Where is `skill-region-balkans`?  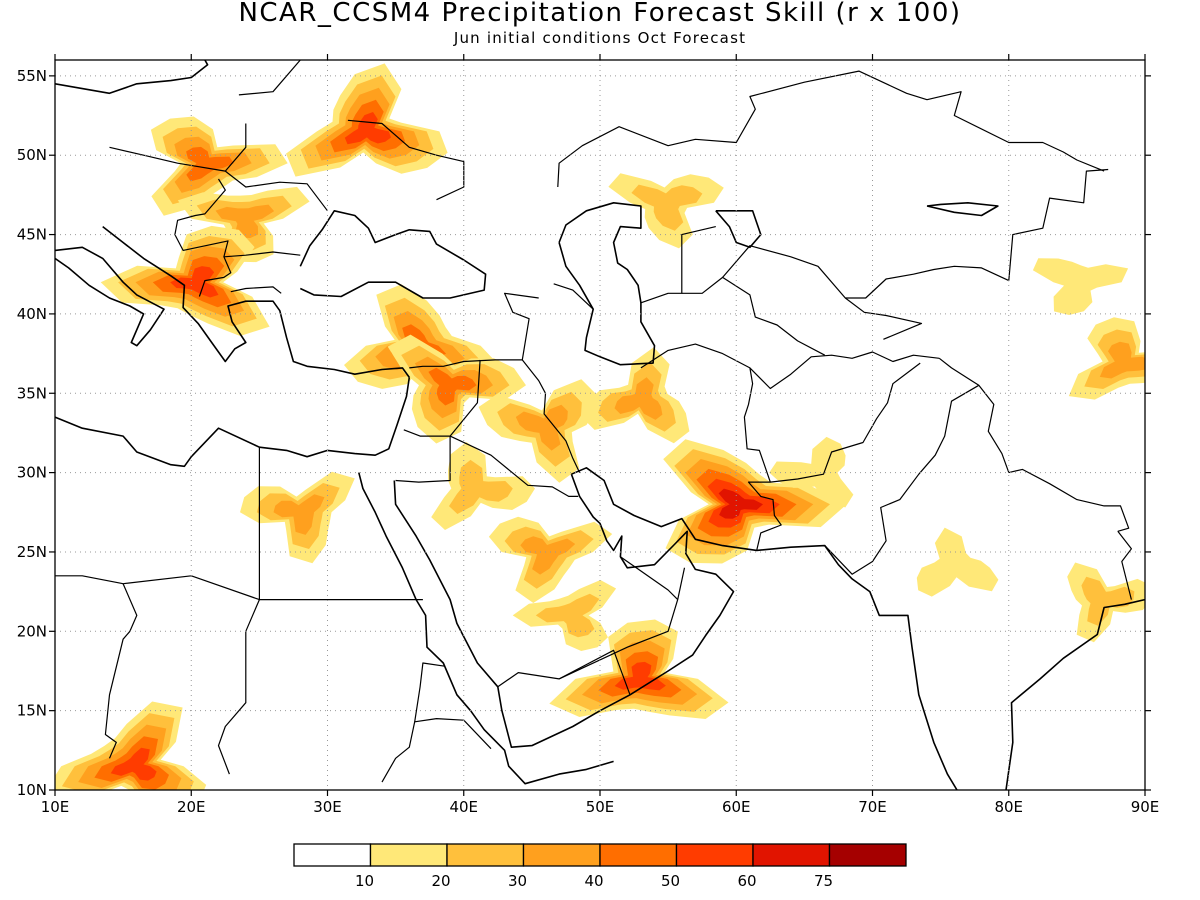
skill-region-balkans is located at coordinates (185, 280).